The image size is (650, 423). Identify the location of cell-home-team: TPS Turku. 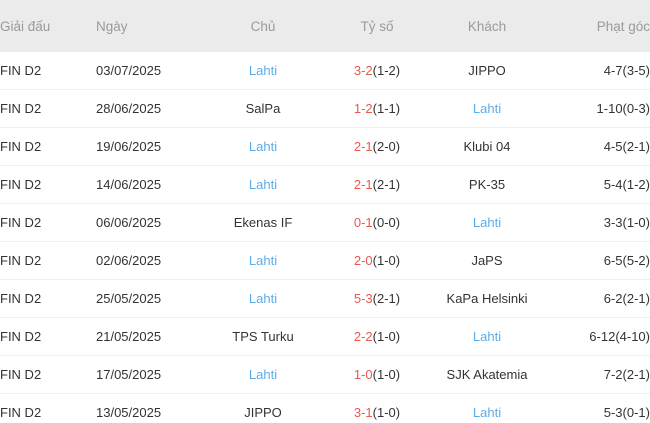
(263, 337).